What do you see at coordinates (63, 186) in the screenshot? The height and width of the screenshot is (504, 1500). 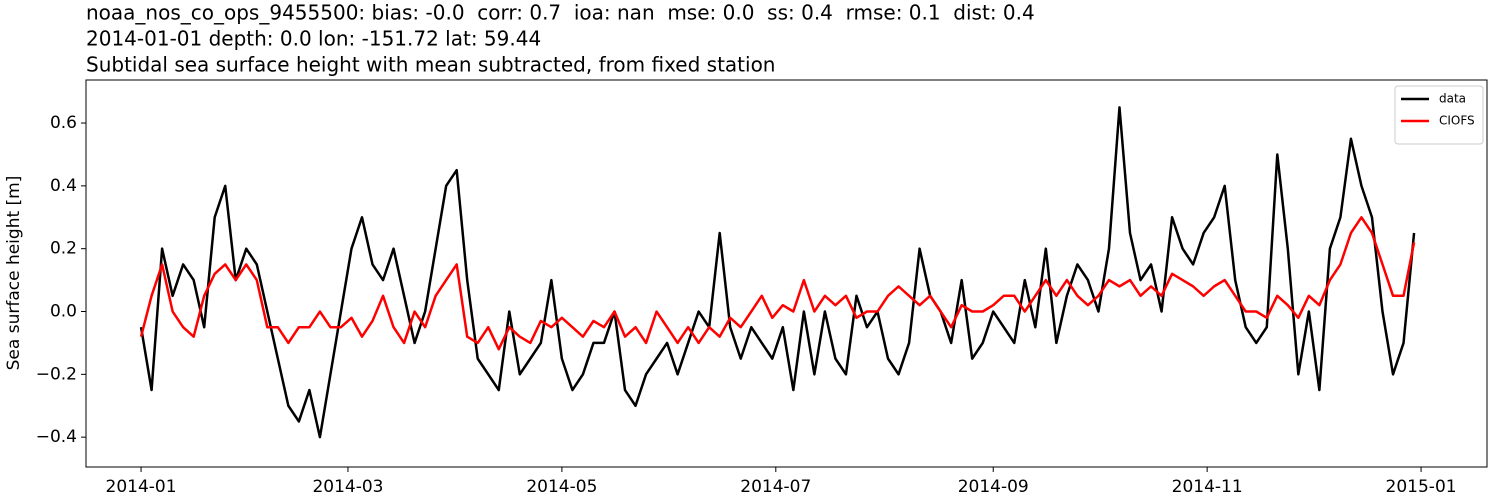 I see `y-tick-label: 0.4` at bounding box center [63, 186].